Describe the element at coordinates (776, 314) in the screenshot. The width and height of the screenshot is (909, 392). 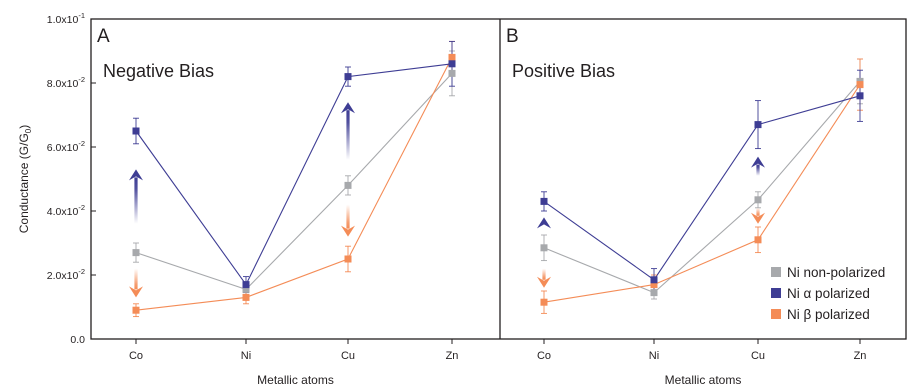
I see `legend-swatch-beta` at that location.